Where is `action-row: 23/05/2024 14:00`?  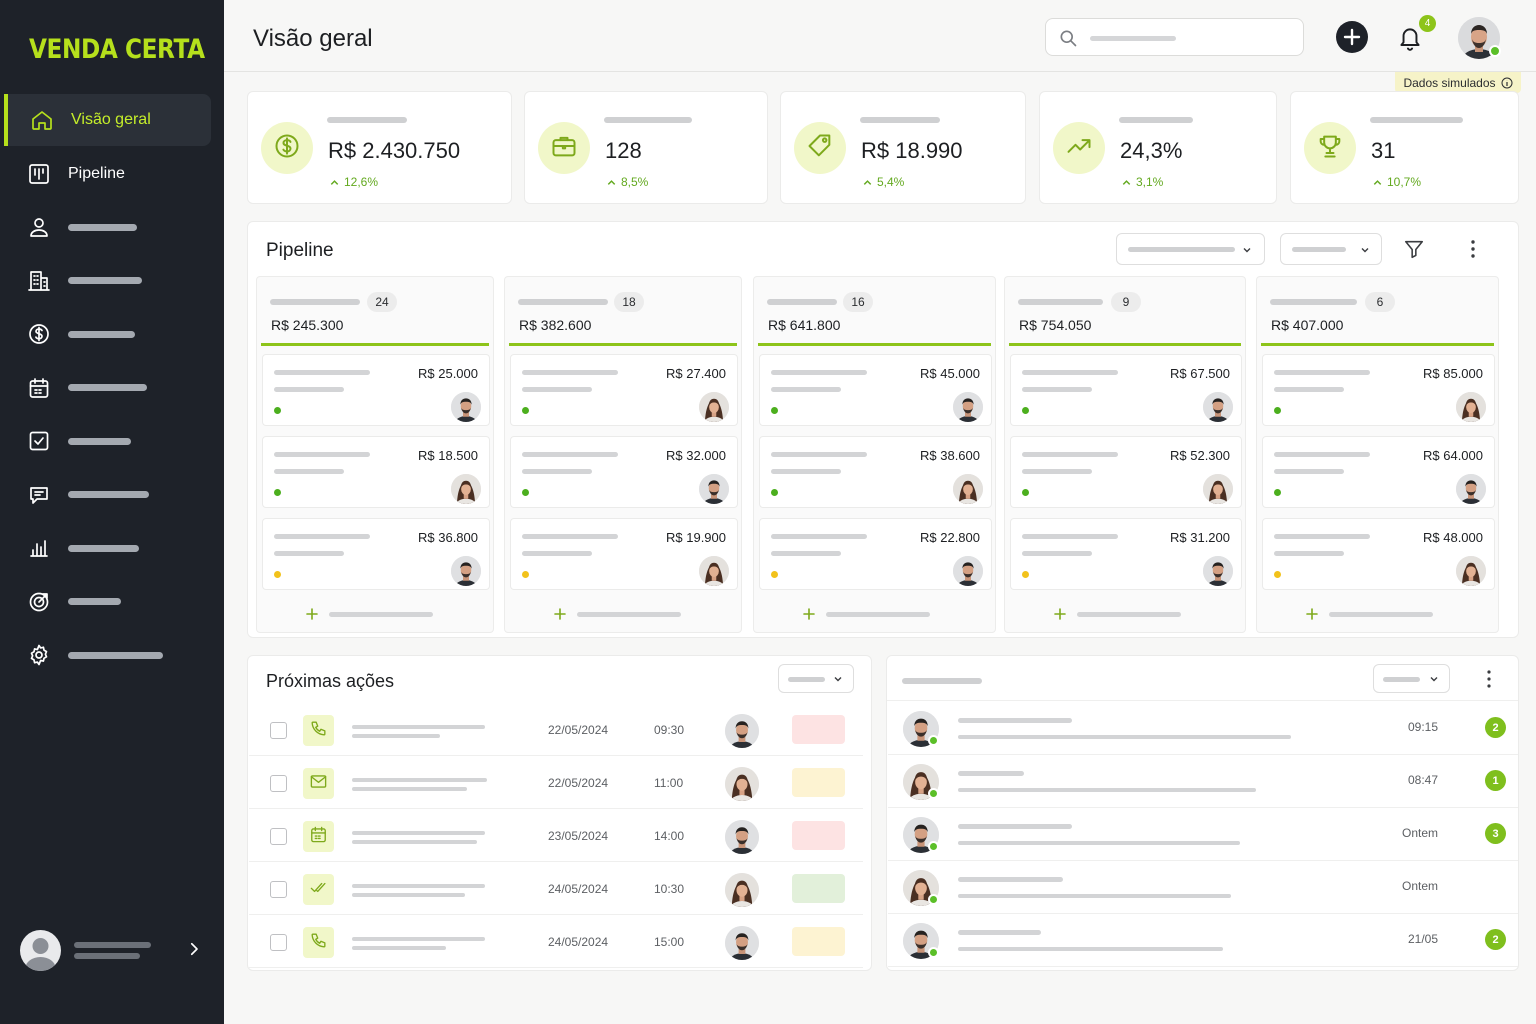 action-row: 23/05/2024 14:00 is located at coordinates (556, 835).